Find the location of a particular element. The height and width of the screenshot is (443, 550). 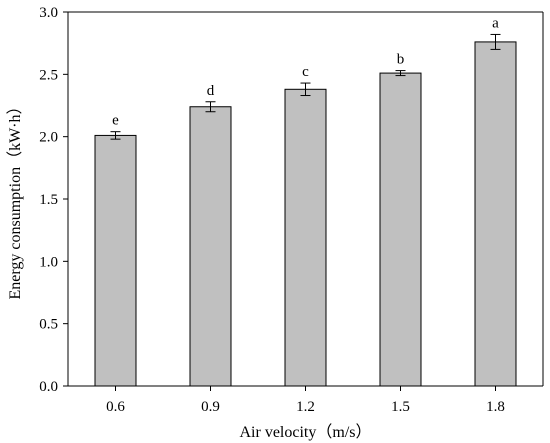

y-tick-label: 0.0 is located at coordinates (48, 387).